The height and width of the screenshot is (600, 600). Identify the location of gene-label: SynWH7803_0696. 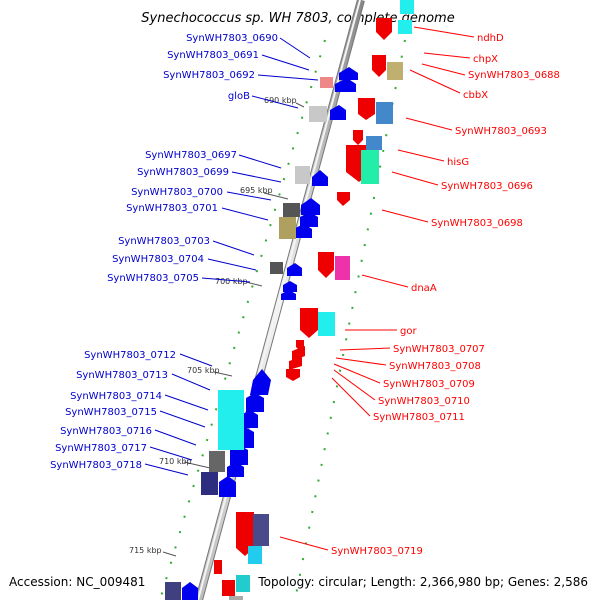
(487, 186).